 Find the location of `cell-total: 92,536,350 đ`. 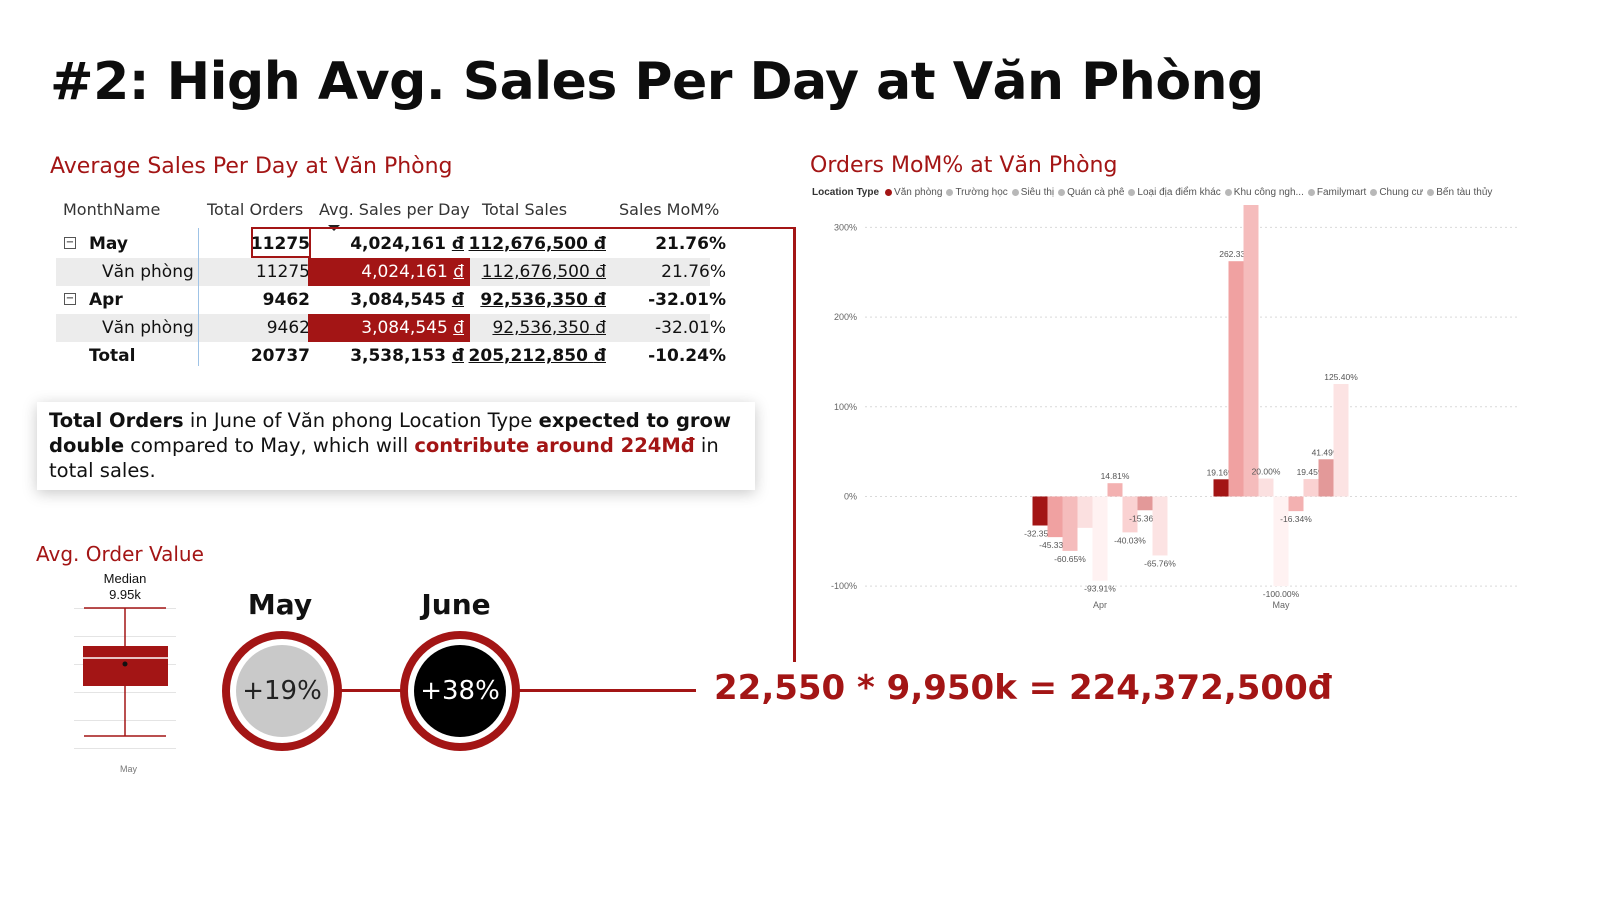

cell-total: 92,536,350 đ is located at coordinates (543, 300).